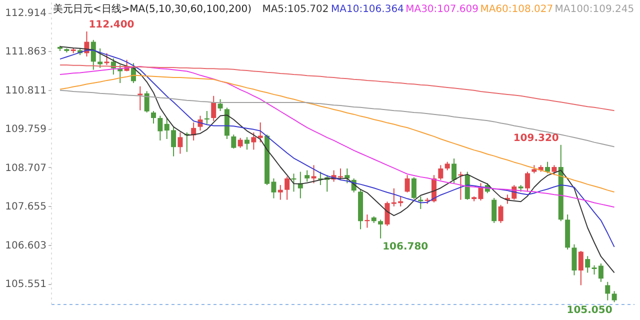 This screenshot has width=640, height=320. I want to click on y-tick-label: 112.914, so click(25, 14).